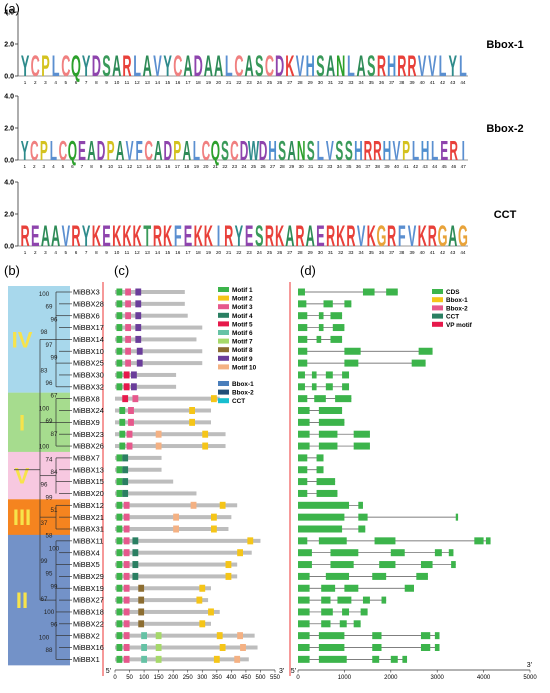  Describe the element at coordinates (244, 152) in the screenshot. I see `logo-letter: D` at that location.